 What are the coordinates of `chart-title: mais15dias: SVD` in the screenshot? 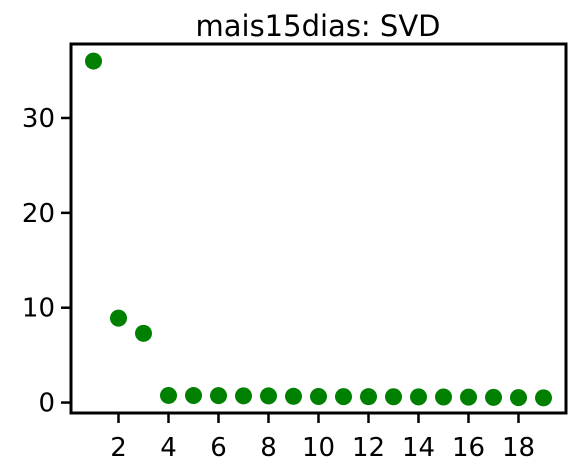 It's located at (318, 26).